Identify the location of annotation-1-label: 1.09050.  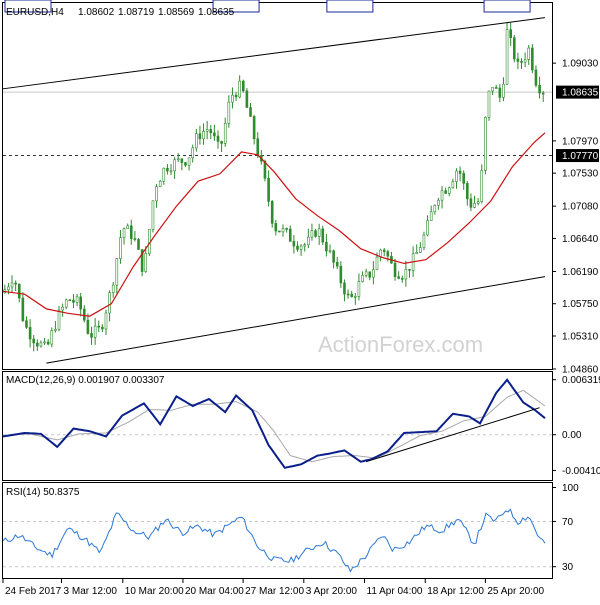
(236, 1).